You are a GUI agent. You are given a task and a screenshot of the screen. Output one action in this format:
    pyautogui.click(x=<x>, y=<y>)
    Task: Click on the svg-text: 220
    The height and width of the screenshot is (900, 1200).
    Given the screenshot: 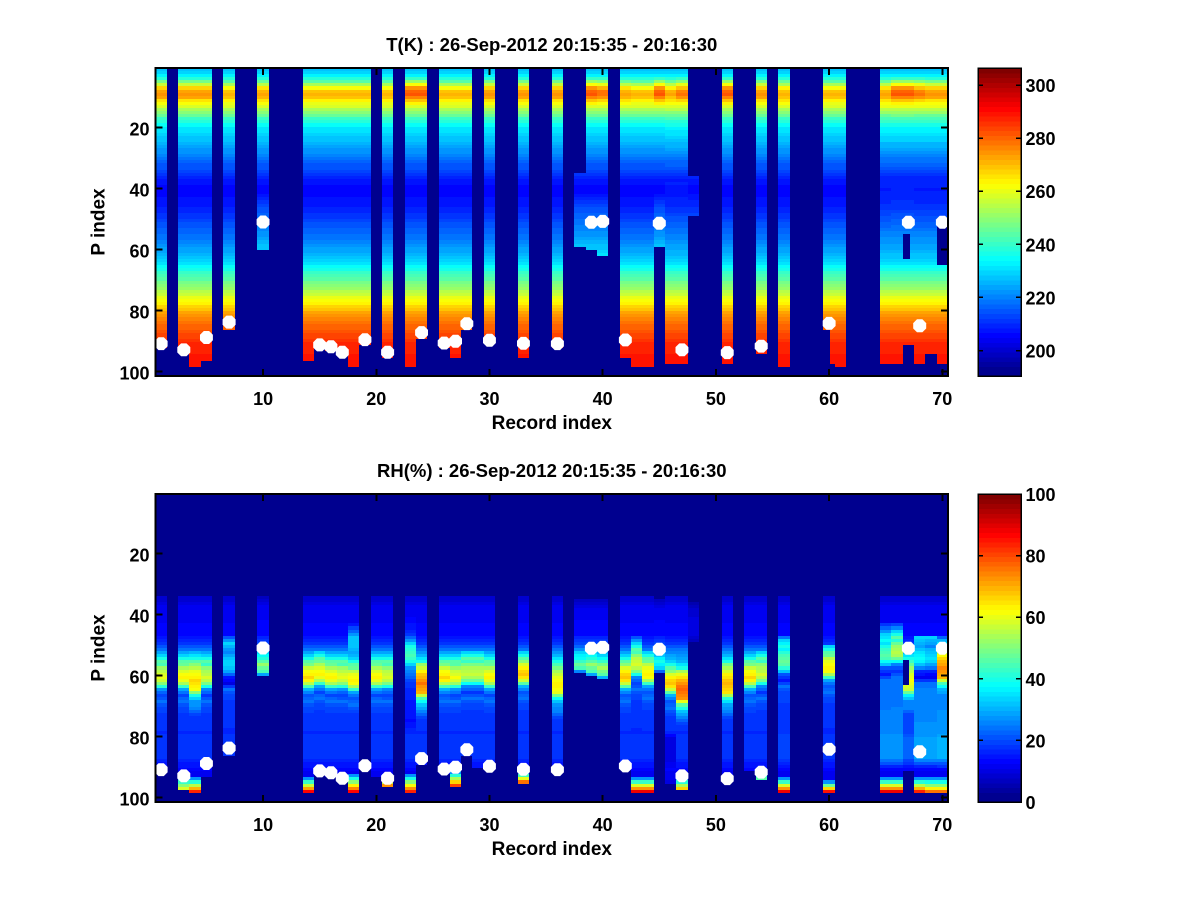 What is the action you would take?
    pyautogui.click(x=1041, y=298)
    